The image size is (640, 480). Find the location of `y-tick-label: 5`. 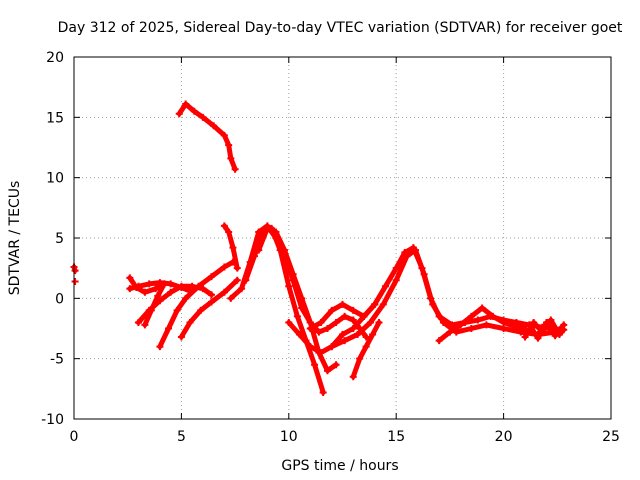

y-tick-label: 5 is located at coordinates (59, 239).